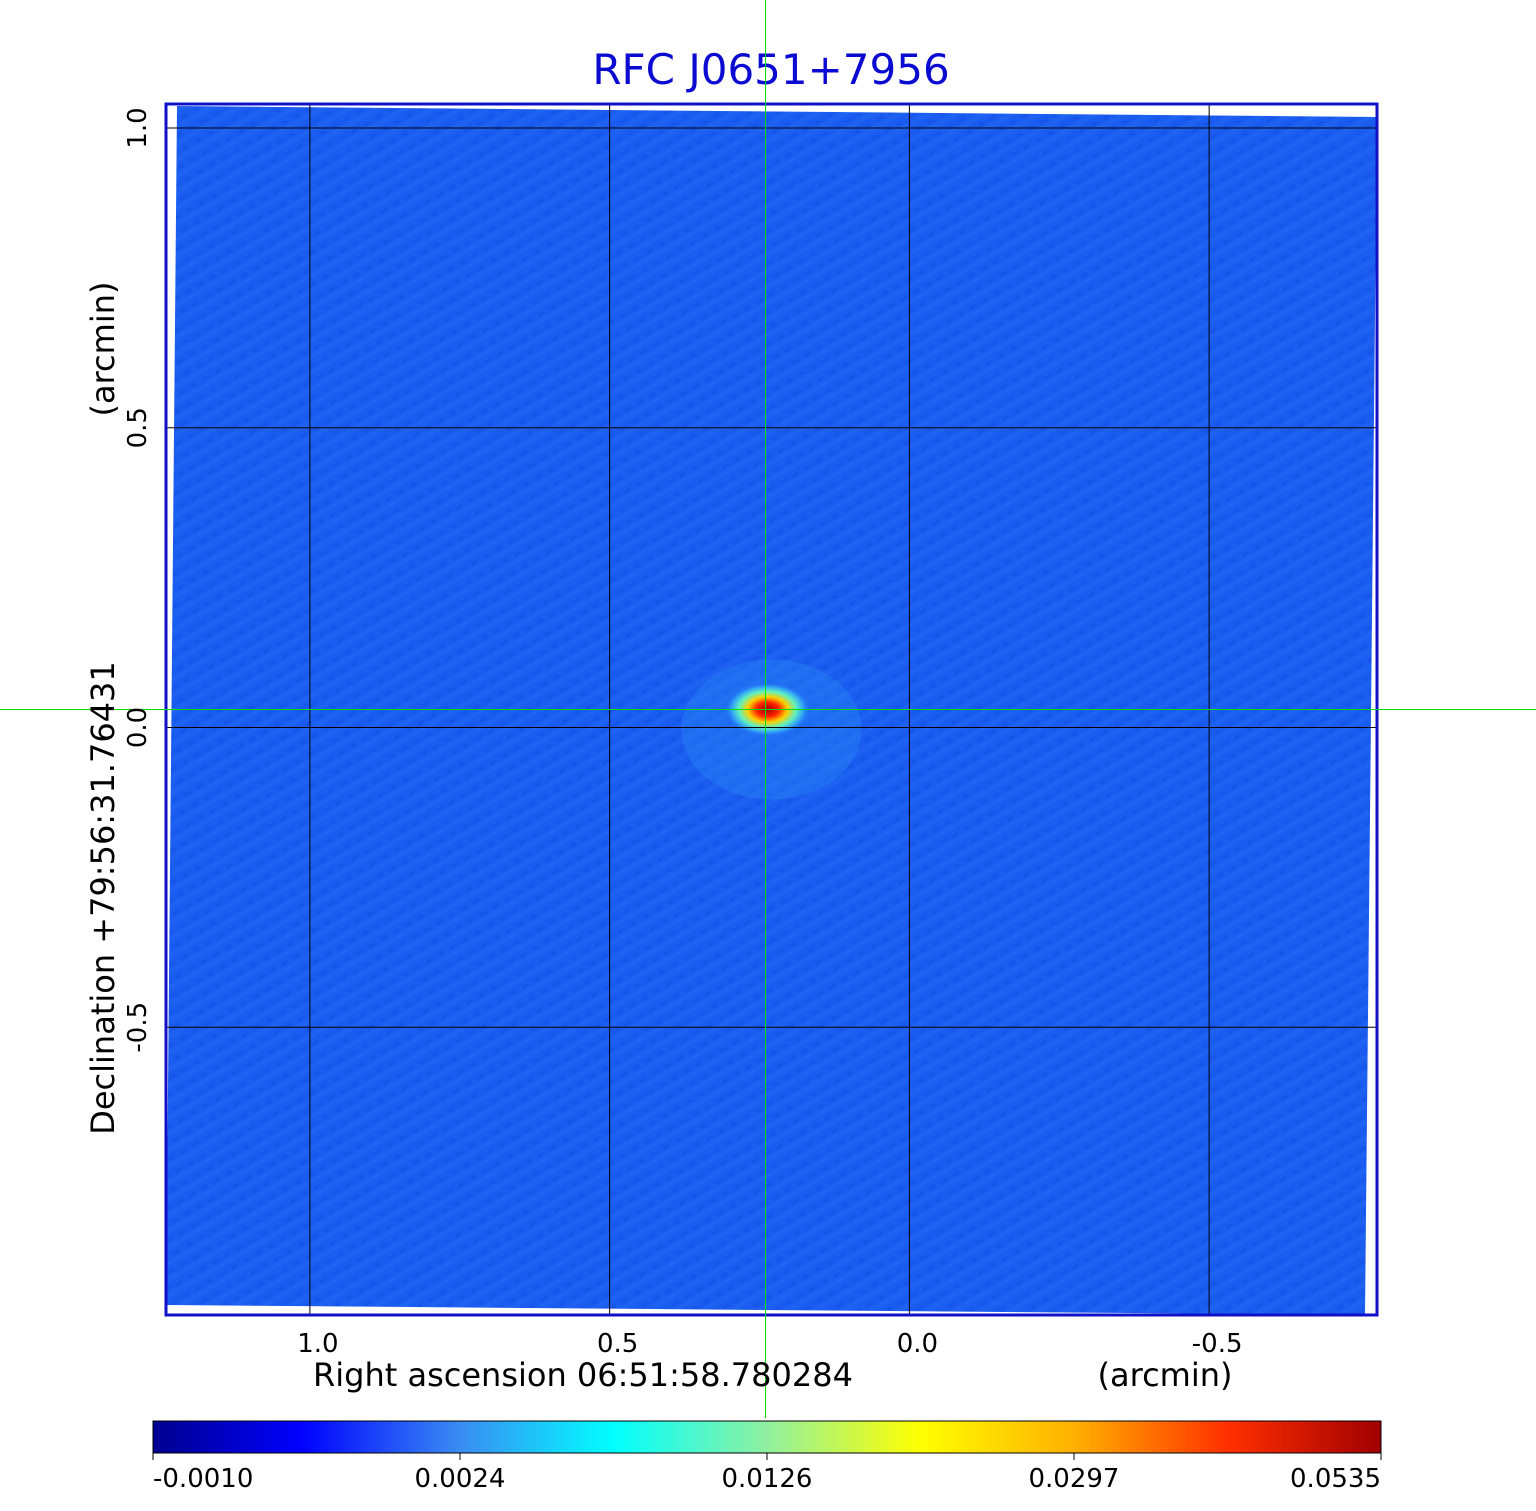 The height and width of the screenshot is (1511, 1536). I want to click on y-tick-labels: 1.0 0.5 0.0 -0.5, so click(138, 579).